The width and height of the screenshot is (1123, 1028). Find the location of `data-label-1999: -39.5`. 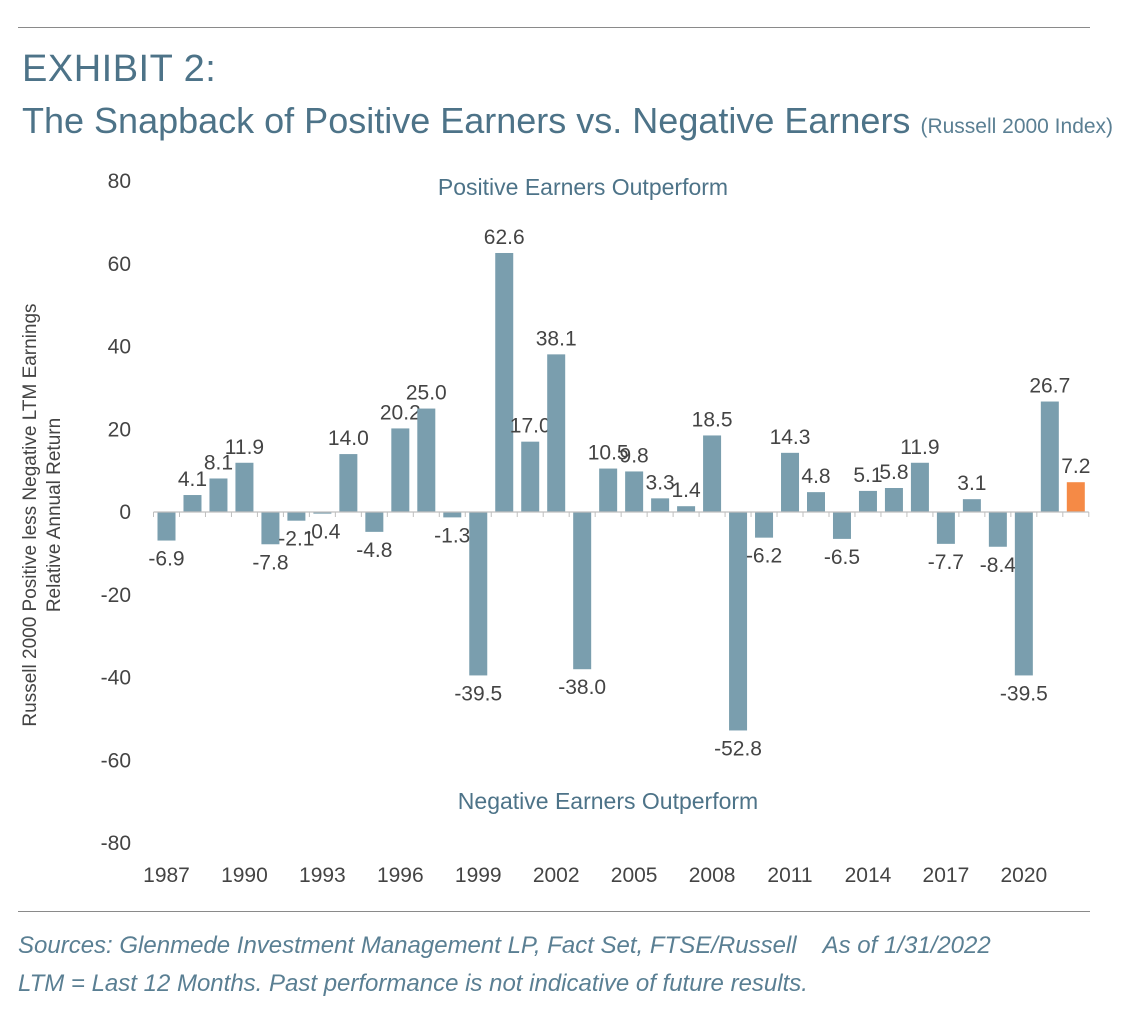

data-label-1999: -39.5 is located at coordinates (478, 693).